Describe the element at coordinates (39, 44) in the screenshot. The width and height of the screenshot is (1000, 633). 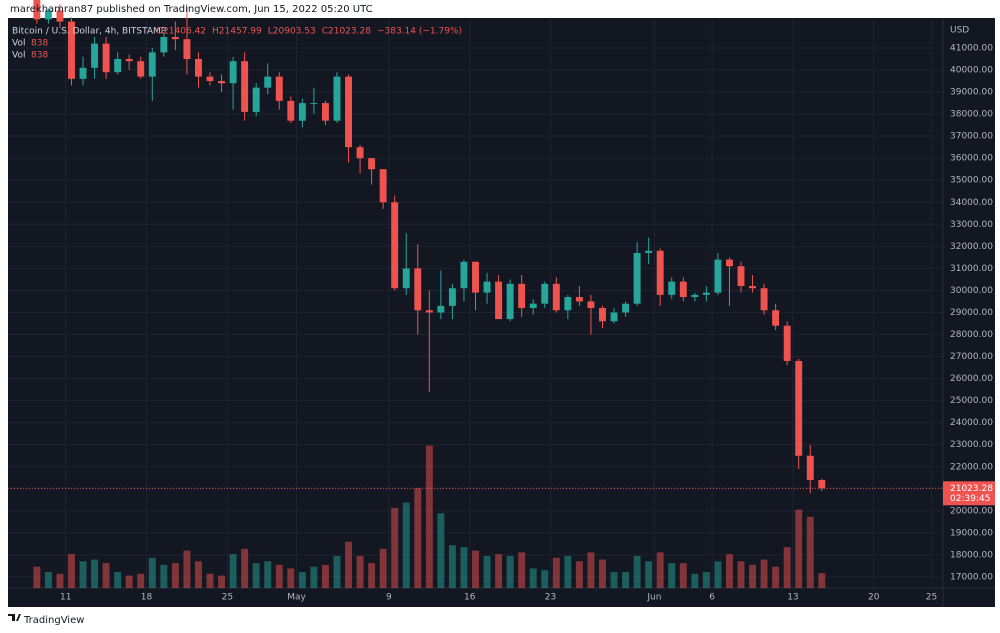
I see `volume-legend-value: 838` at that location.